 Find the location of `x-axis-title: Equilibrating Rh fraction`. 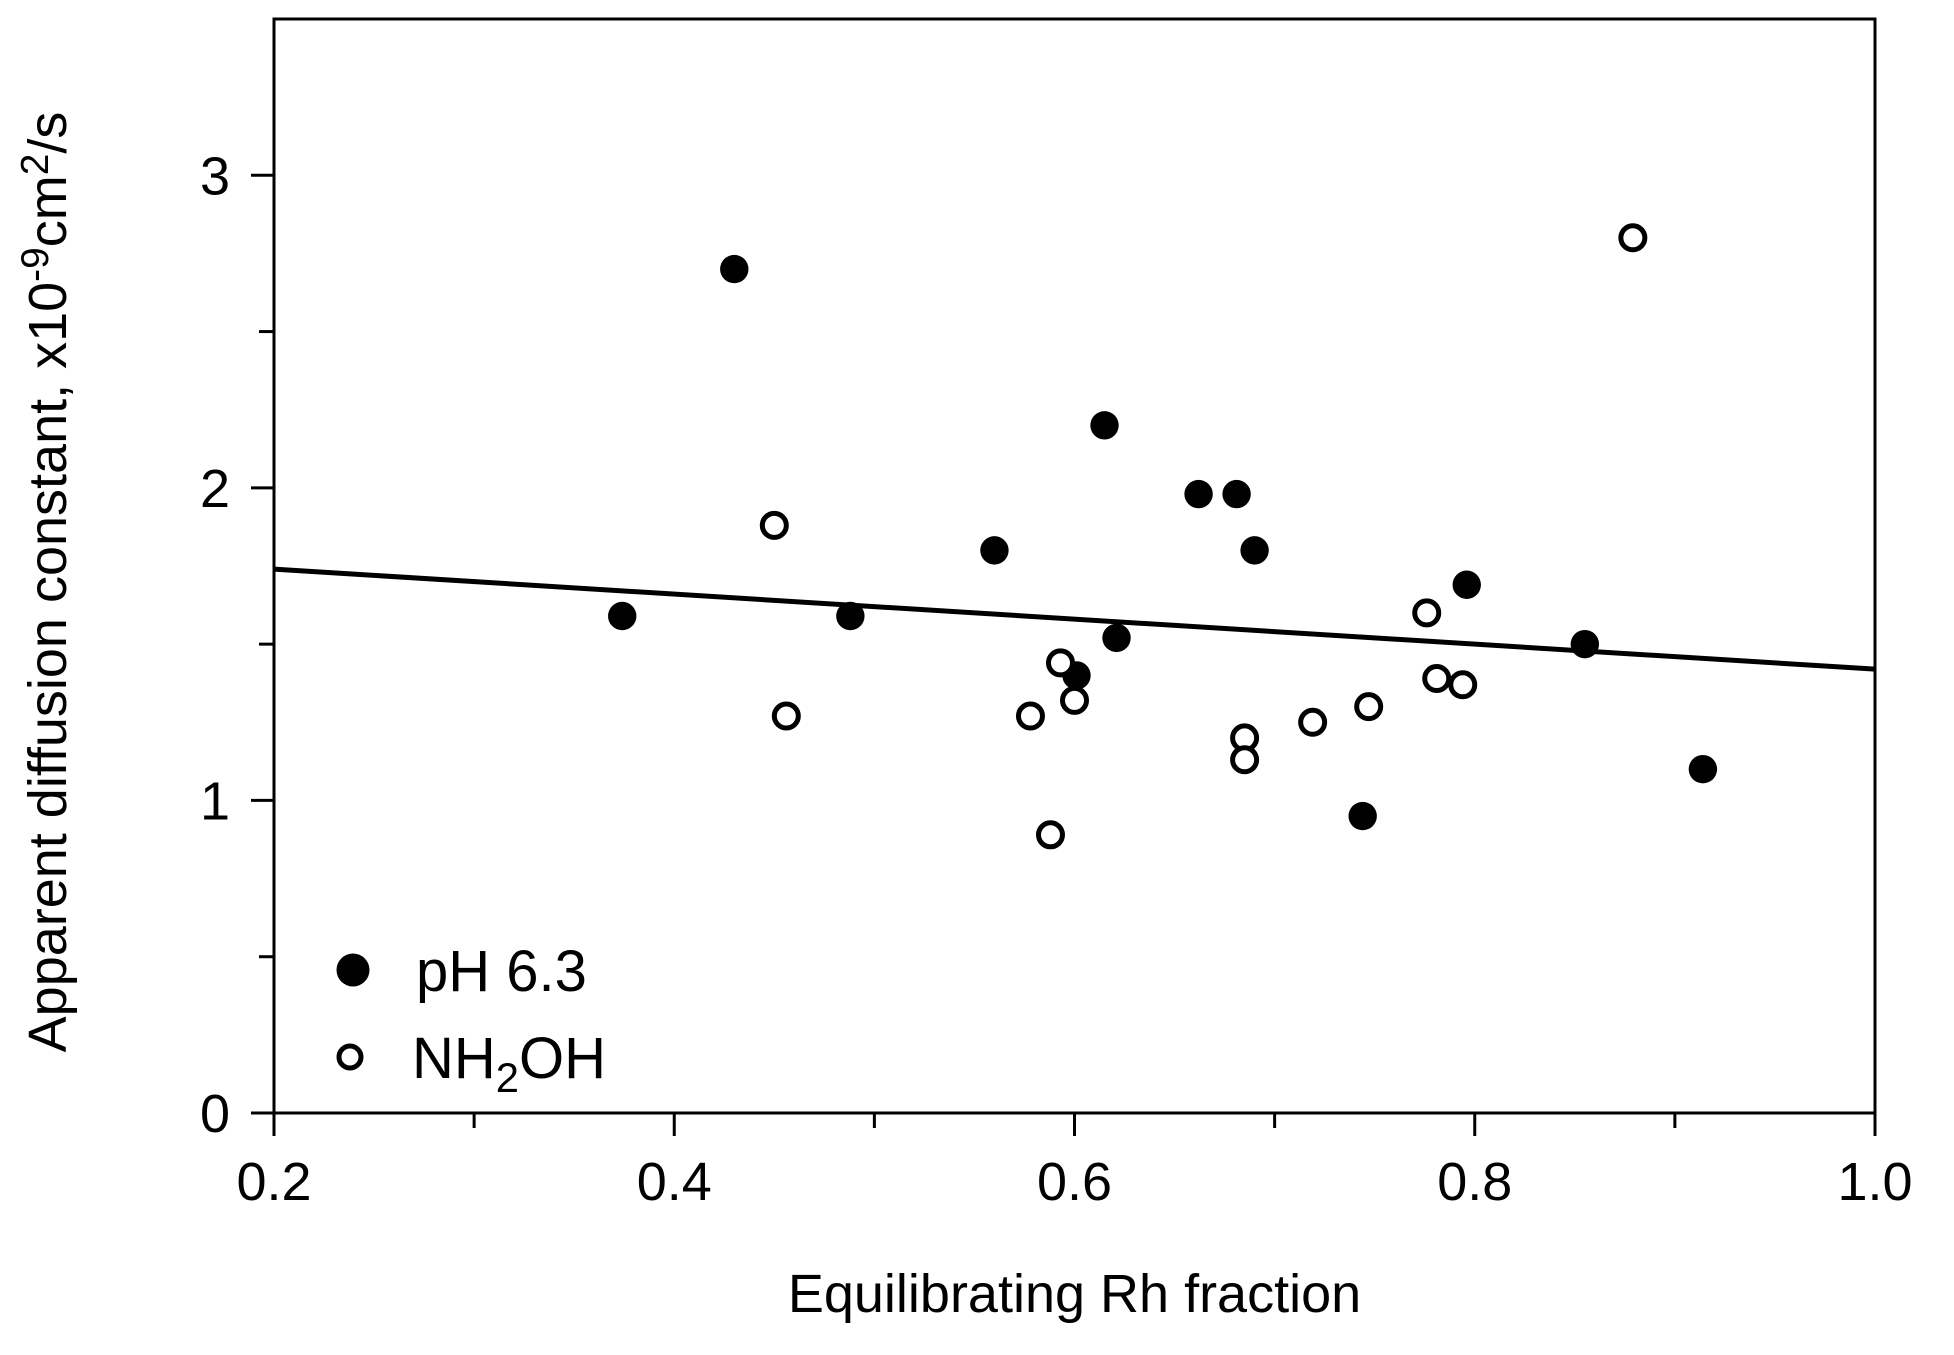

x-axis-title: Equilibrating Rh fraction is located at coordinates (1074, 1294).